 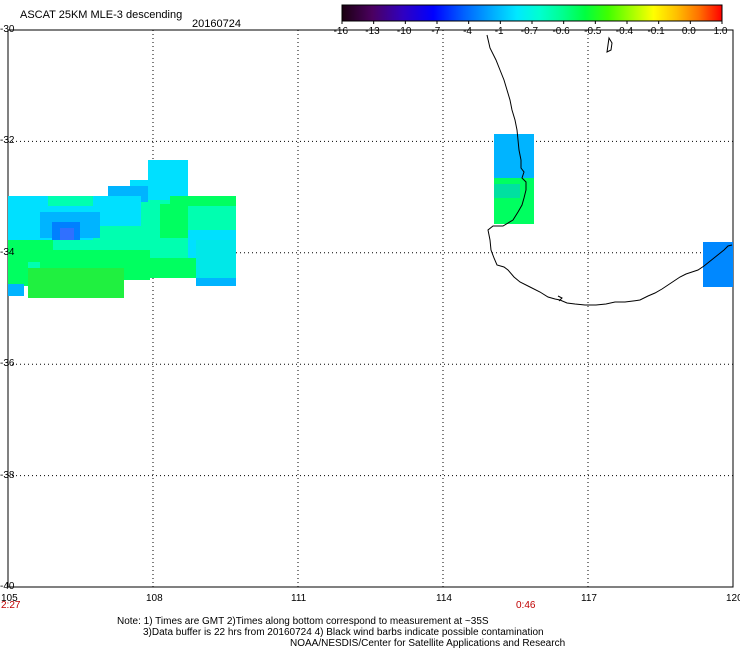 I want to click on colorbar-tick-label: -0.6, so click(x=561, y=31).